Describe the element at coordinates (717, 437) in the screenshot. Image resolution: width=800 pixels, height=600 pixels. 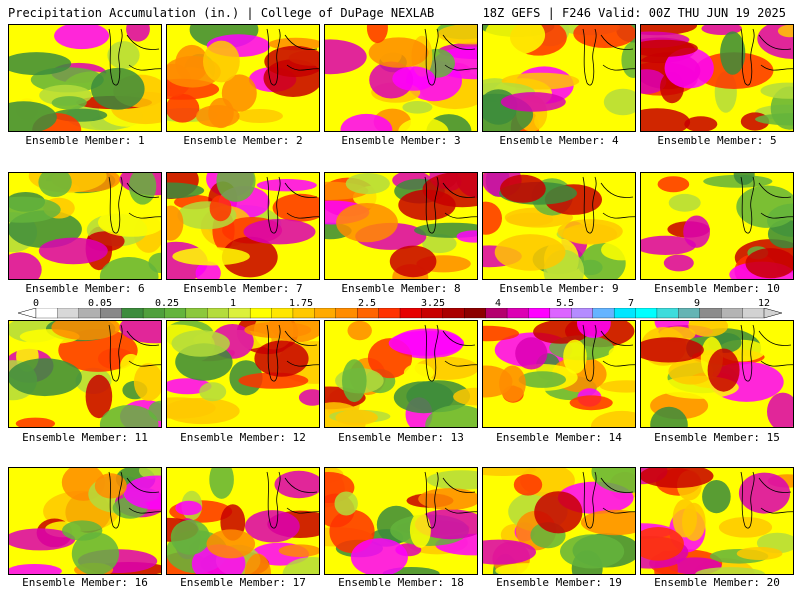
I see `ensemble-member-label: Ensemble Member: 15` at that location.